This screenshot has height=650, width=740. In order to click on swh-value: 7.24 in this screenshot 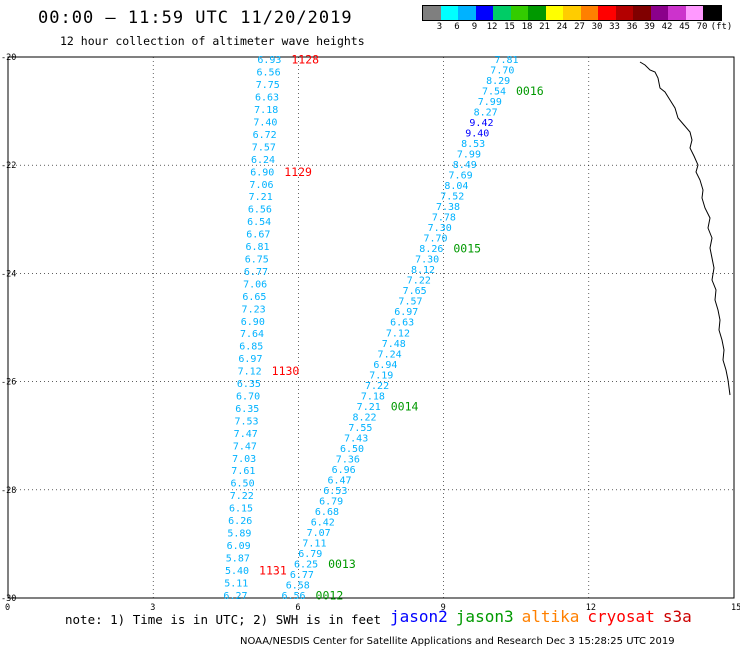, I will do `click(390, 354)`.